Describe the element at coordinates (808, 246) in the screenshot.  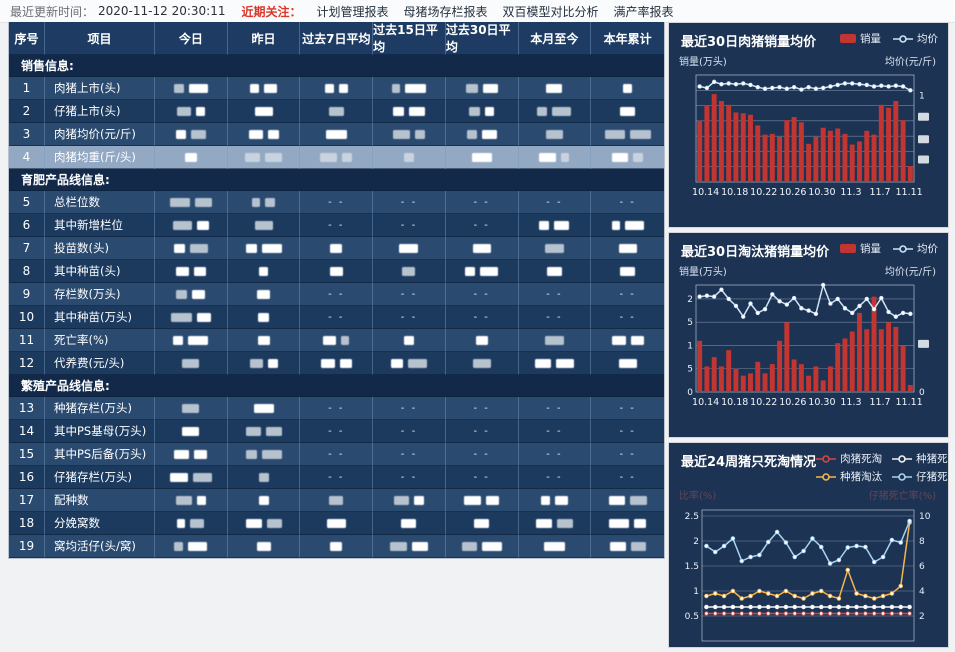
I see `chart-card-header: 最近30日淘汰猪销量均价 销量 均价` at that location.